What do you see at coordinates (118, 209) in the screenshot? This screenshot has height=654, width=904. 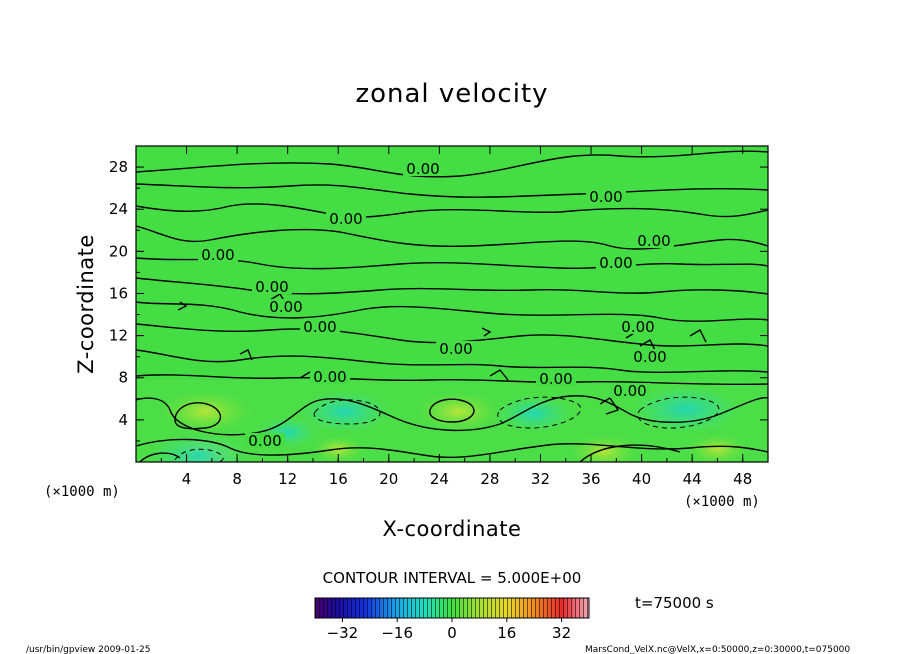 I see `y-tick-label: 24` at bounding box center [118, 209].